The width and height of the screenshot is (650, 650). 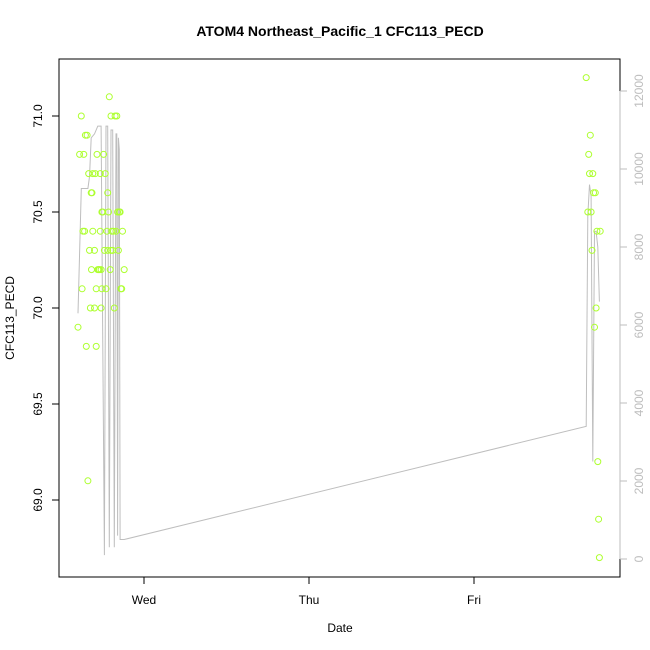 I want to click on y-tick-label-69-5: 69.5, so click(x=38, y=404).